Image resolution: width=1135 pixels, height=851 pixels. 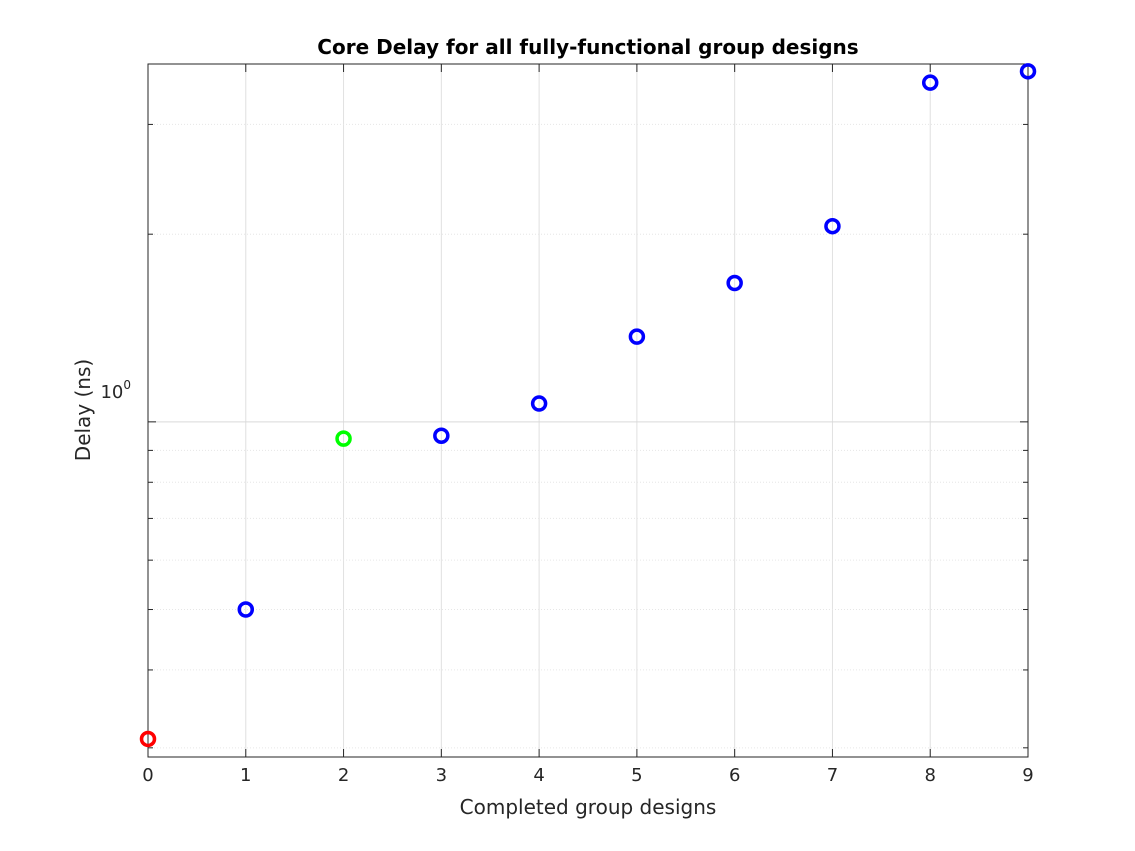 What do you see at coordinates (343, 775) in the screenshot?
I see `x-tick-label: 2` at bounding box center [343, 775].